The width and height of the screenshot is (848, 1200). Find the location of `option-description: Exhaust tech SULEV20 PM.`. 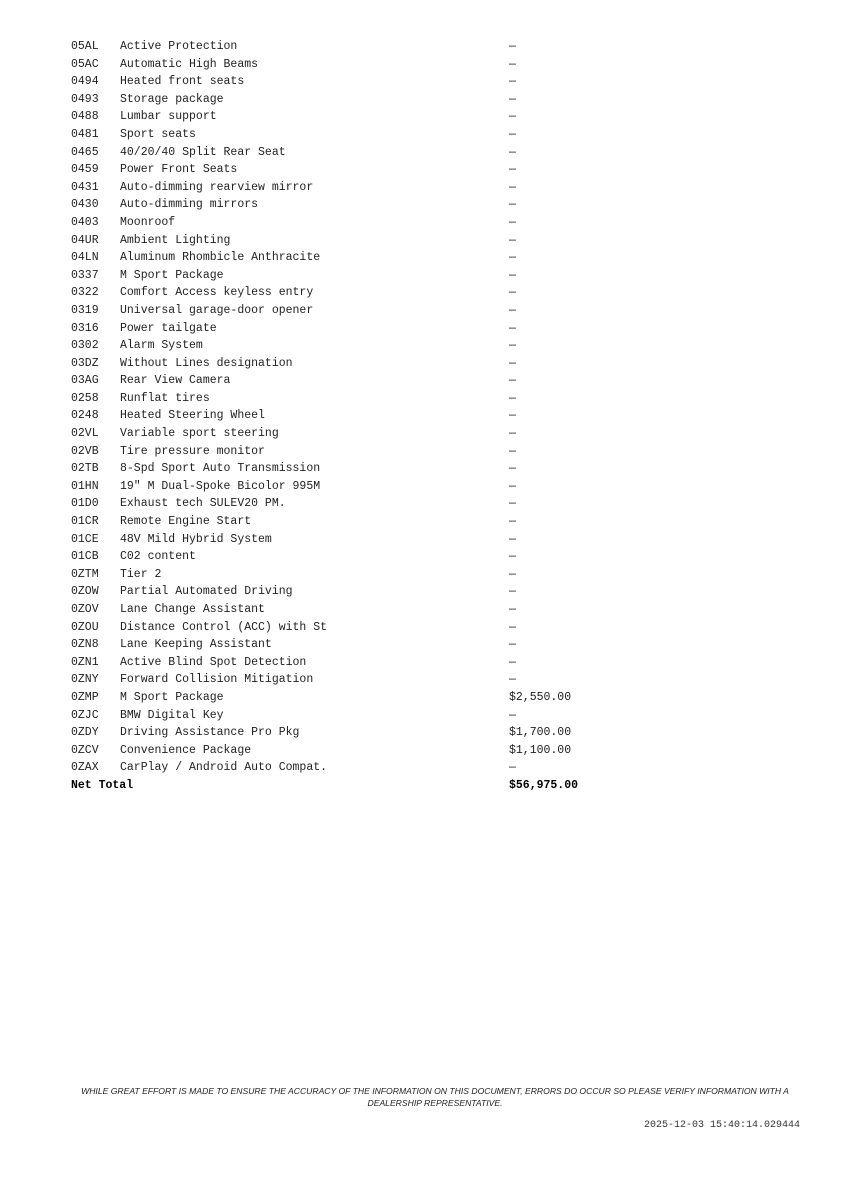

option-description: Exhaust tech SULEV20 PM. is located at coordinates (203, 504).